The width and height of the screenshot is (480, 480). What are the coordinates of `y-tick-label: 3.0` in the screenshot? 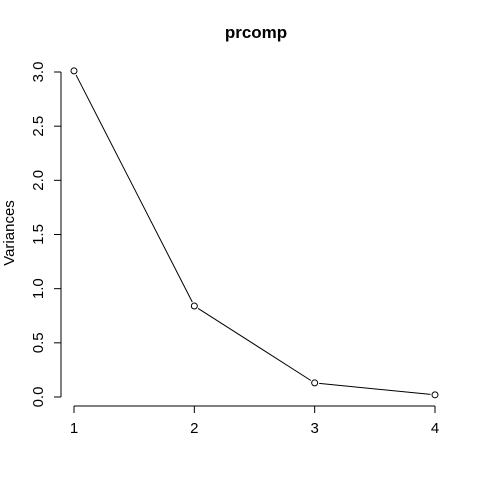 It's located at (38, 72).